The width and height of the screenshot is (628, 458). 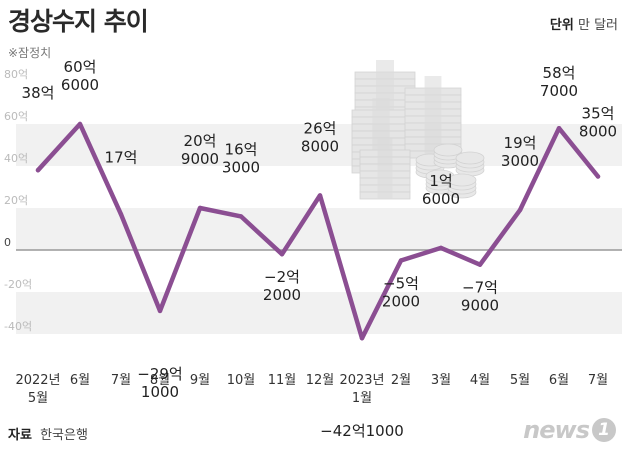 I want to click on y-tick-label: 60억, so click(x=16, y=116).